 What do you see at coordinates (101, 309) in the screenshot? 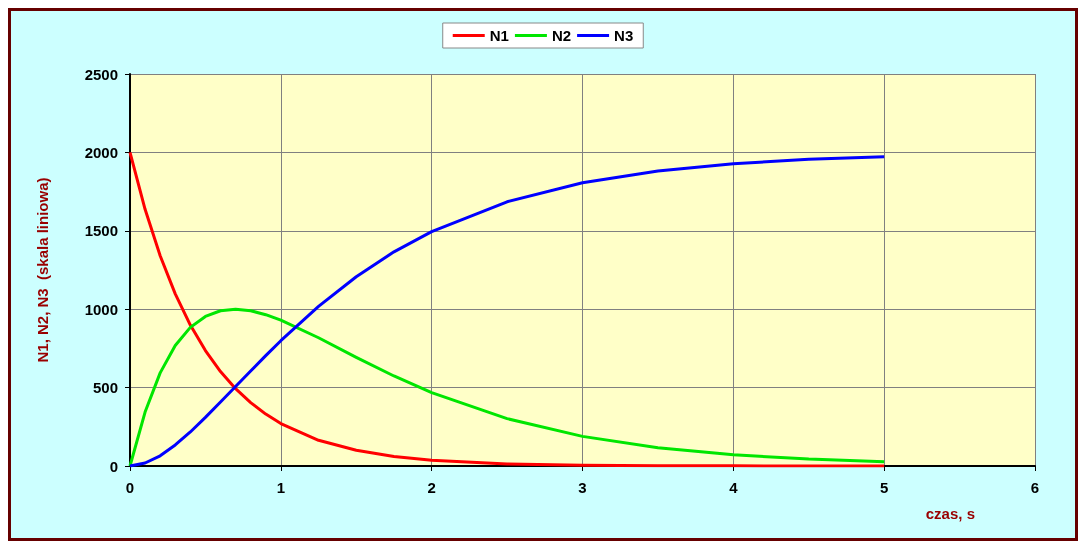
I see `y-tick-label: 1000` at bounding box center [101, 309].